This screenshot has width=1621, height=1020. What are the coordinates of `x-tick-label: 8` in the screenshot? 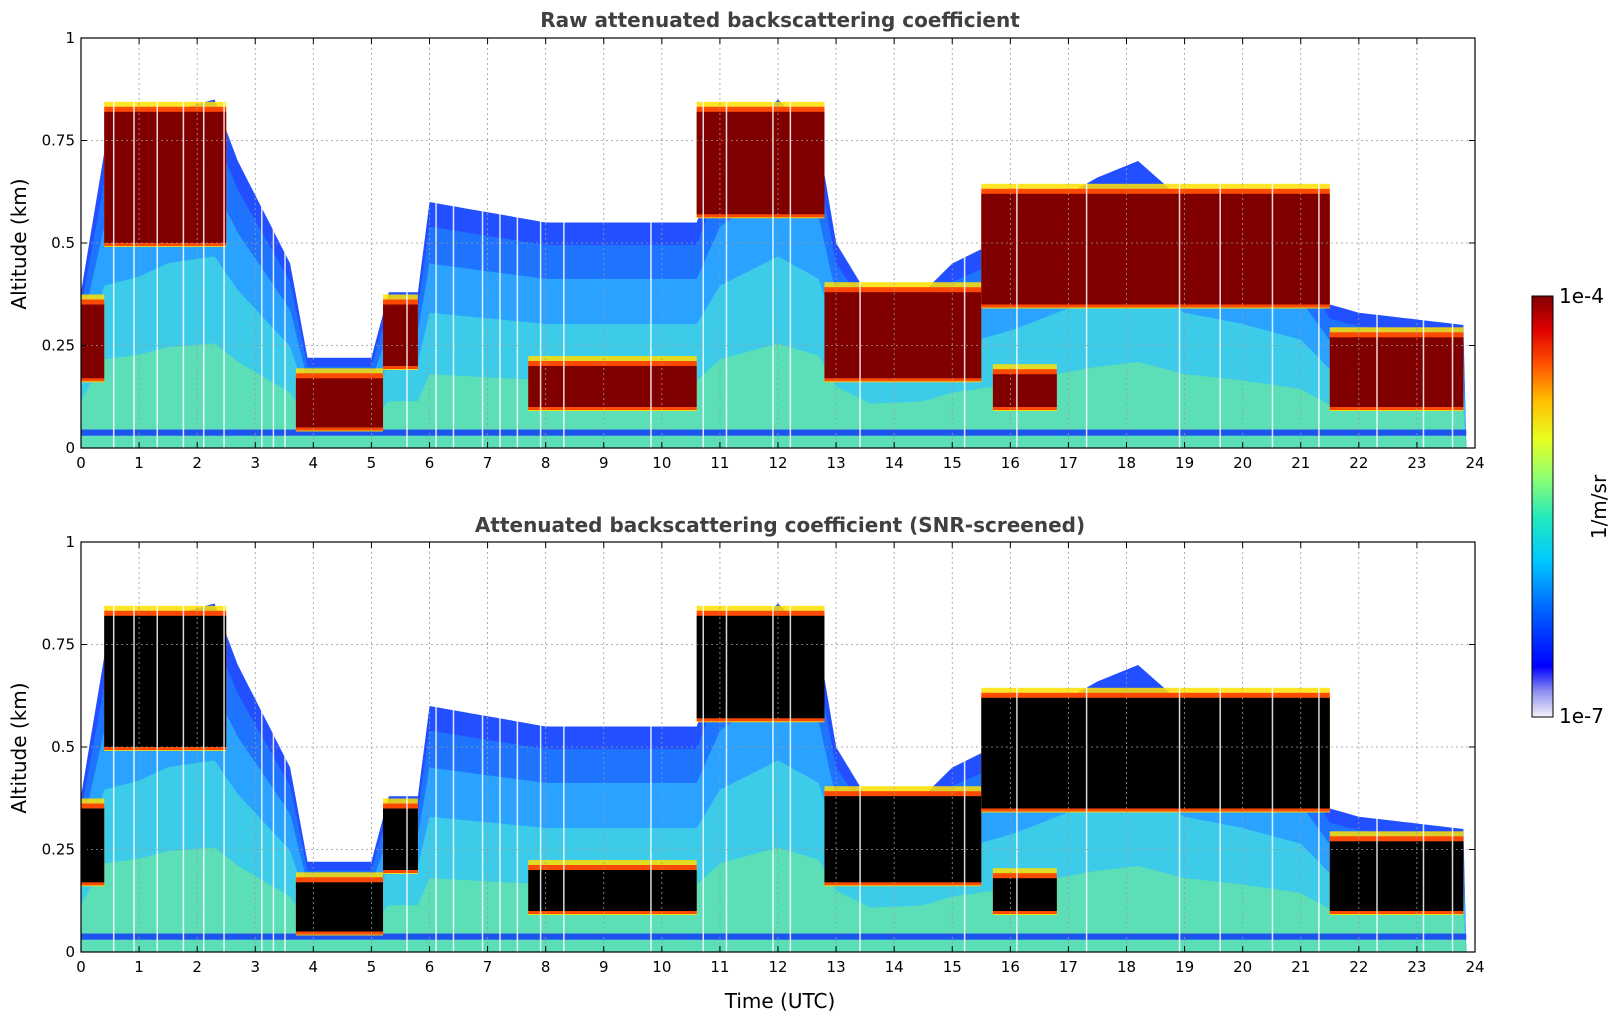 It's located at (546, 463).